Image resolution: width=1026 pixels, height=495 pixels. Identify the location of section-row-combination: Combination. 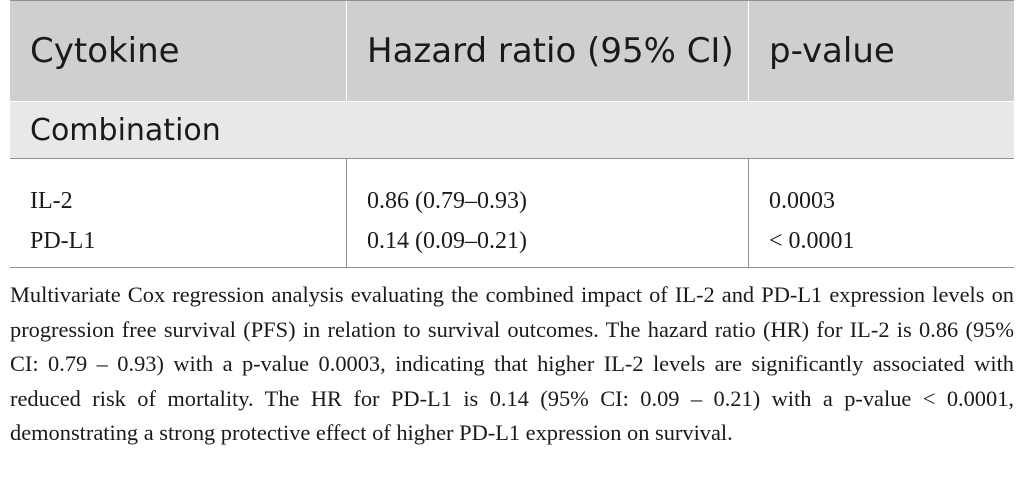
(512, 130).